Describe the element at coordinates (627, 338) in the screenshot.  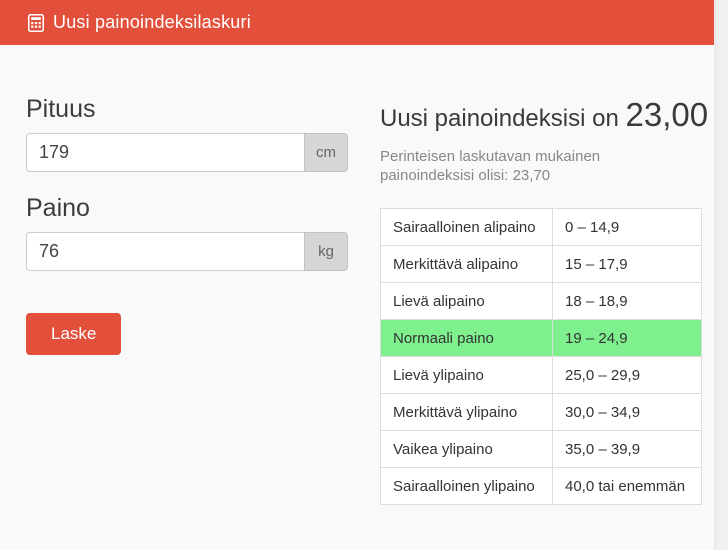
I see `range-cell: 19 – 24,9` at that location.